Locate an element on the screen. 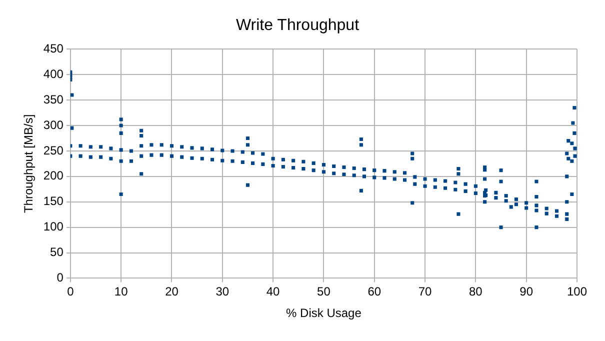 Image resolution: width=605 pixels, height=341 pixels. y-tick-label: 250 is located at coordinates (53, 150).